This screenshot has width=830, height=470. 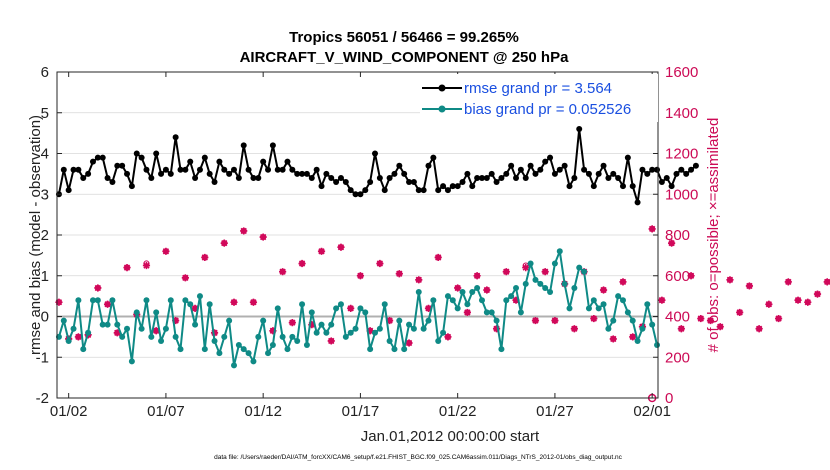 I want to click on legend-rmse-marker, so click(x=442, y=88).